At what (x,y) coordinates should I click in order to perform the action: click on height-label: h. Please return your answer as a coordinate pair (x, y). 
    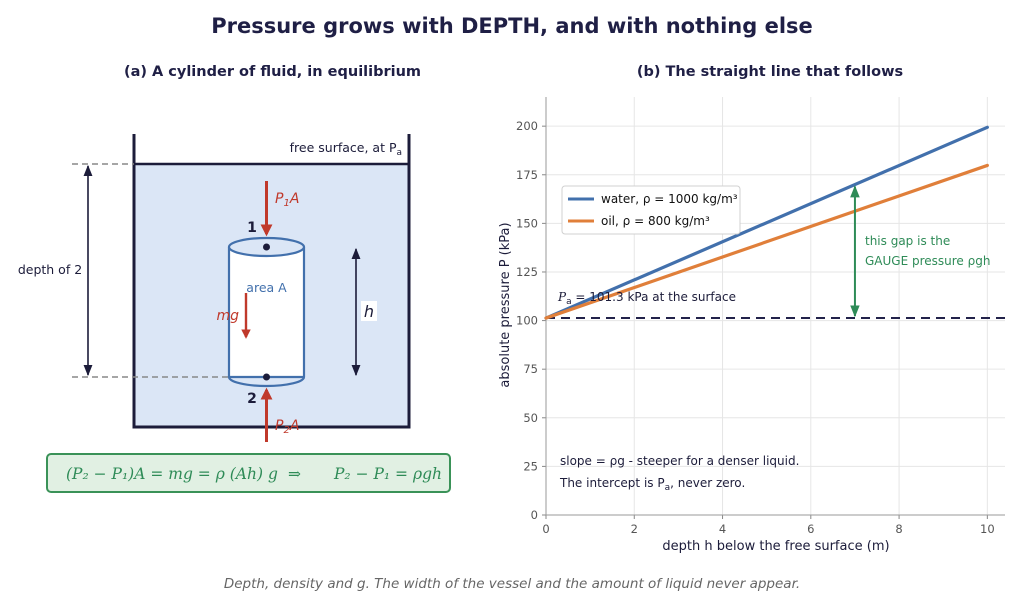
    Looking at the image, I should click on (369, 311).